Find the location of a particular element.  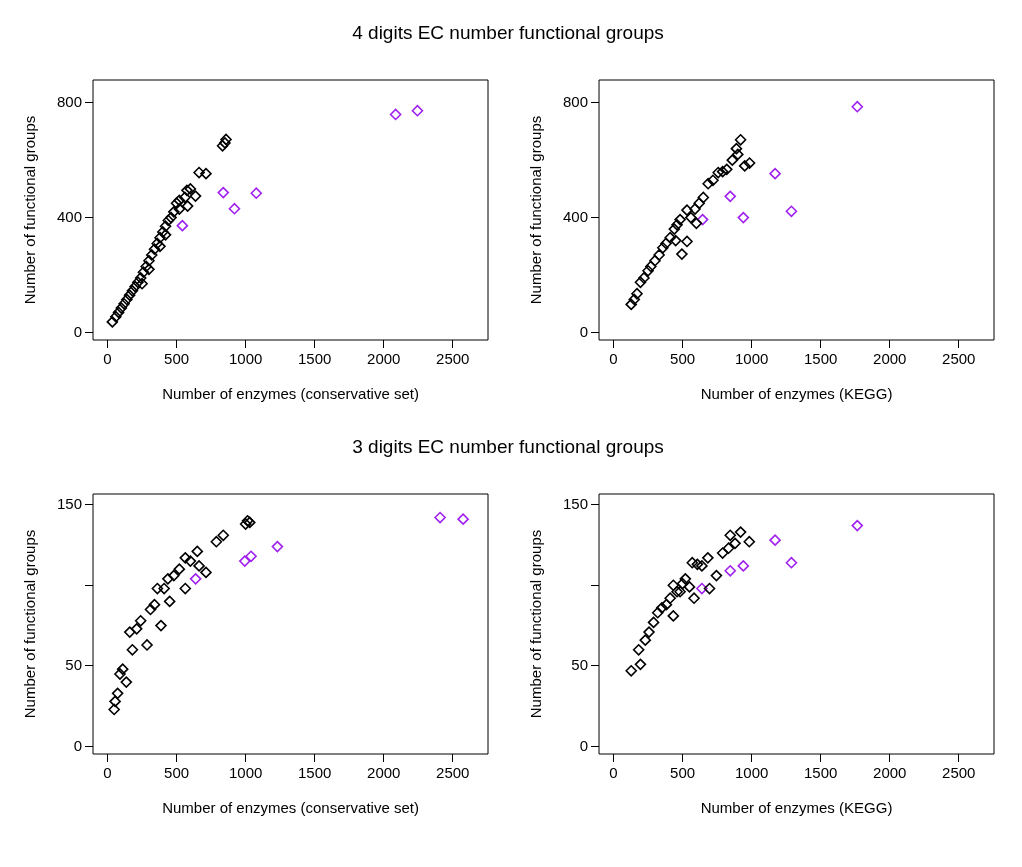

chart-title: 3 digits EC number functional groups is located at coordinates (508, 447).